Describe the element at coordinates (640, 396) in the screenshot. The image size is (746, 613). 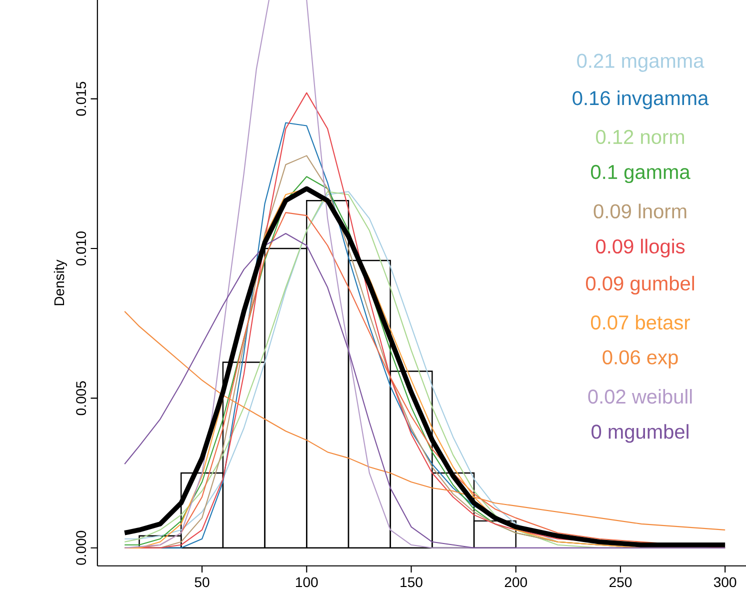
I see `text: 0.02 weibull` at that location.